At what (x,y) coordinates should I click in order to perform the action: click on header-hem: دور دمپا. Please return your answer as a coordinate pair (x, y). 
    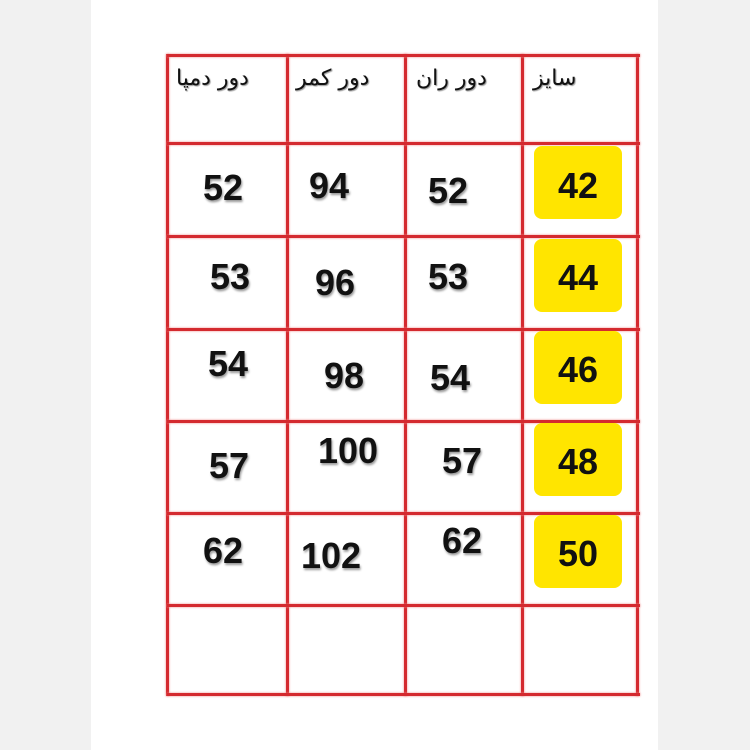
    Looking at the image, I should click on (212, 78).